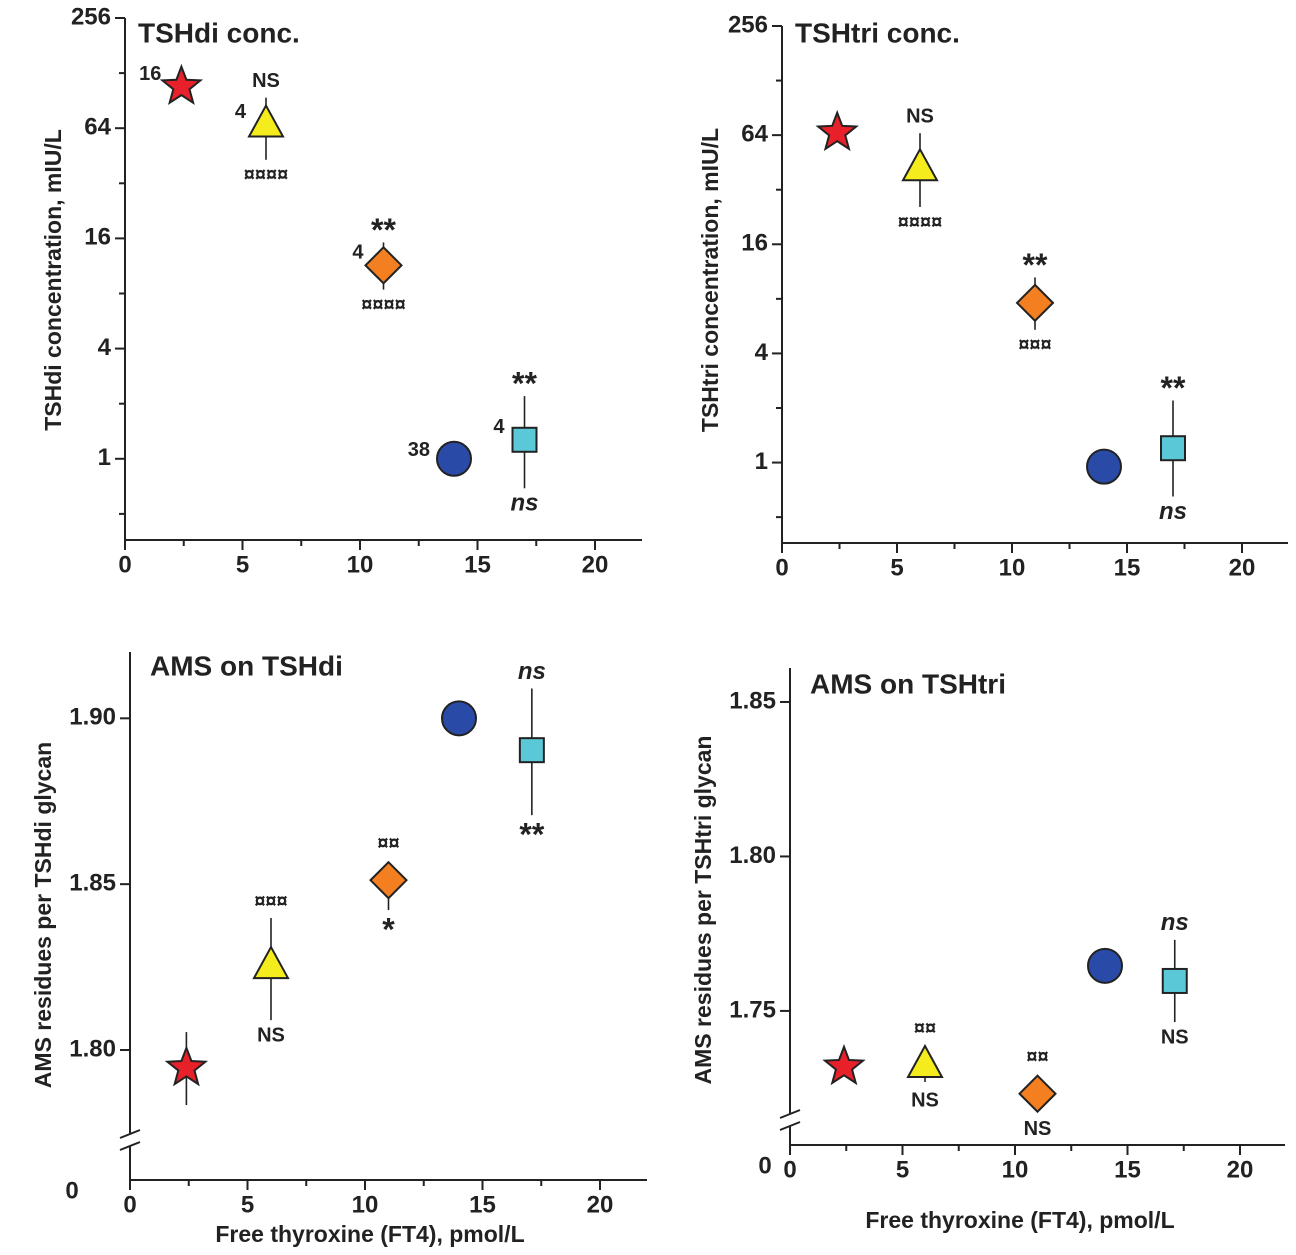 This screenshot has height=1255, width=1296. What do you see at coordinates (703, 910) in the screenshot?
I see `y-axis-label: AMS residues per TSHtri glycan` at bounding box center [703, 910].